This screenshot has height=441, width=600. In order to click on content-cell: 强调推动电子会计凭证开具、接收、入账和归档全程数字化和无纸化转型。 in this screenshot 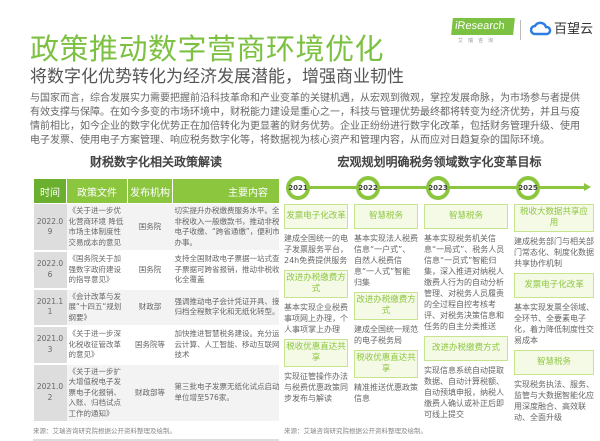, I will do `click(225, 307)`.